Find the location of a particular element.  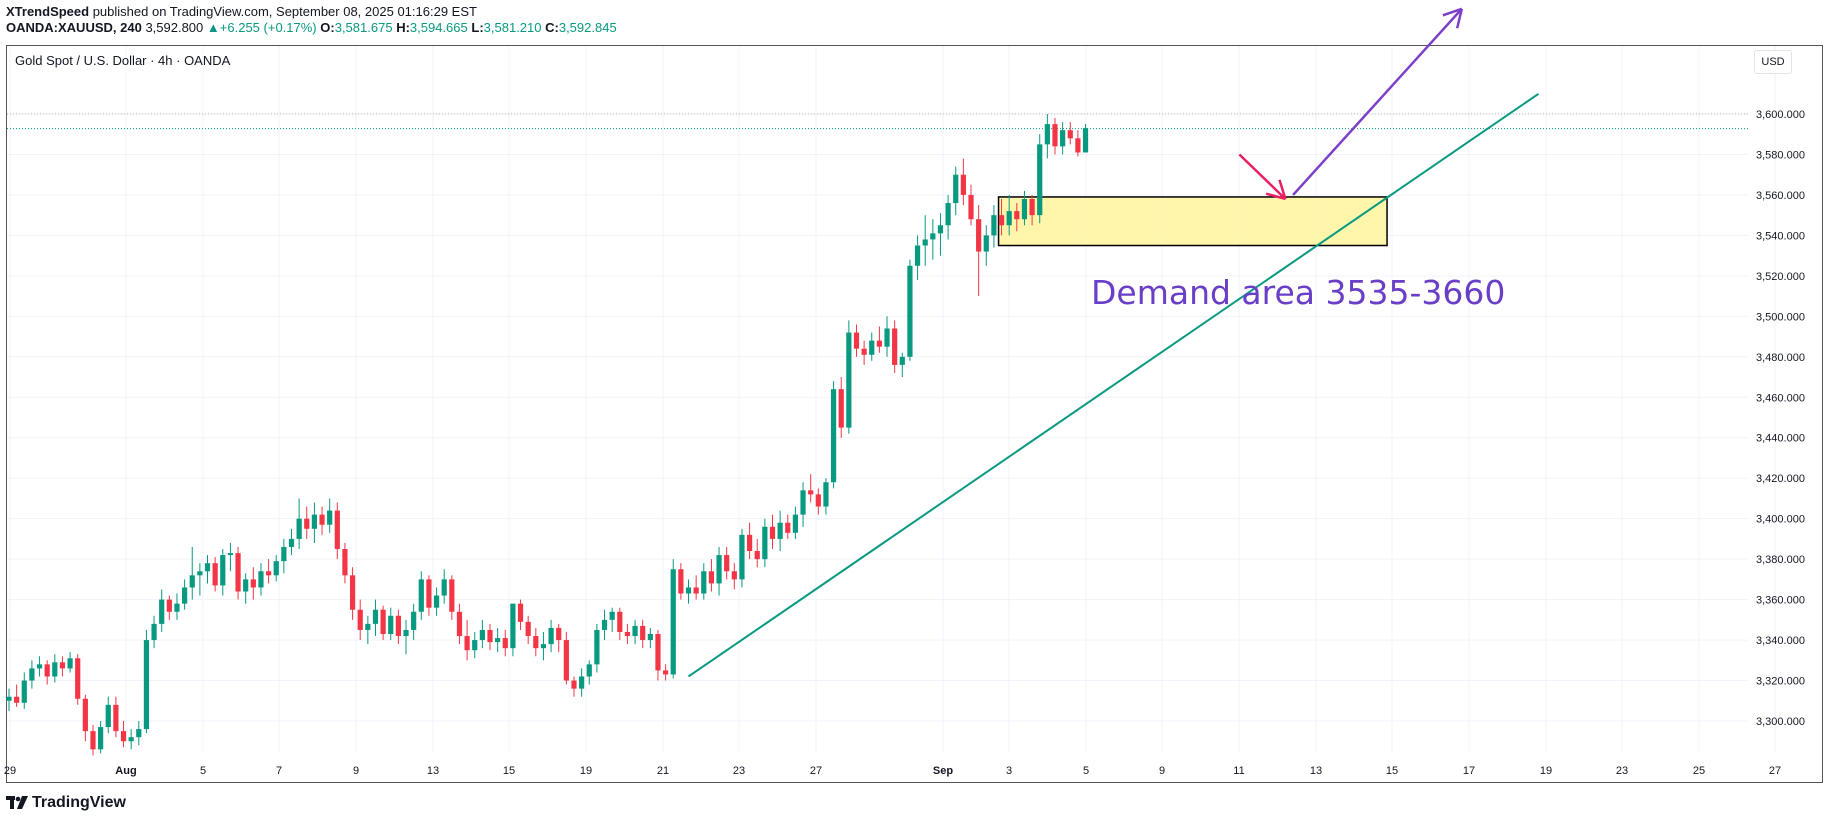

y-tick-label: 3,440.000 is located at coordinates (1780, 439).